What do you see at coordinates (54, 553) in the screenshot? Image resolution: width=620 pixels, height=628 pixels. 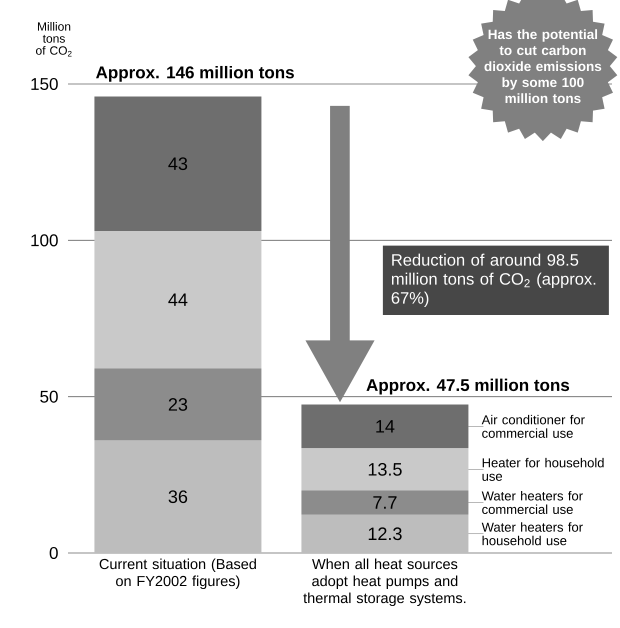 I see `y-tick-label: 0` at bounding box center [54, 553].